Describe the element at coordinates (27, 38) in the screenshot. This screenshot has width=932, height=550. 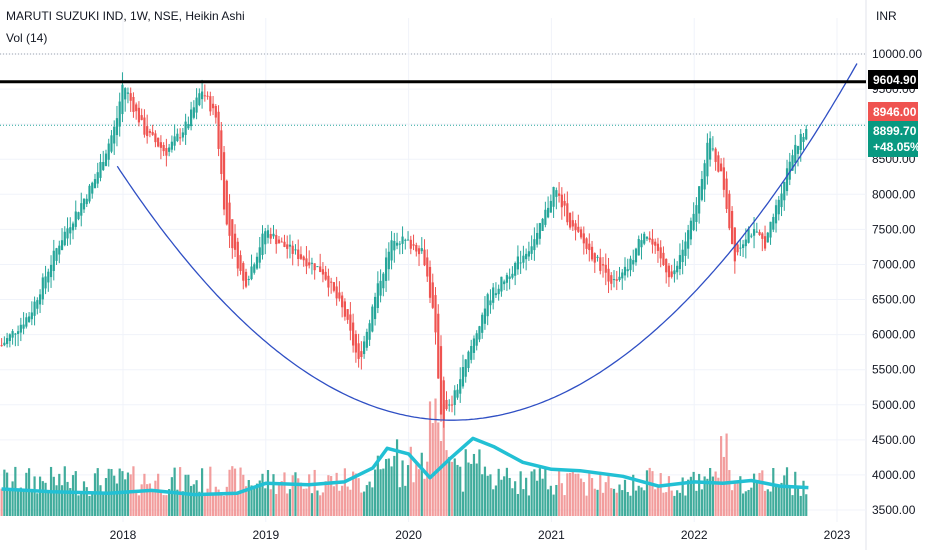
I see `volume-indicator-label: Vol (14)` at that location.